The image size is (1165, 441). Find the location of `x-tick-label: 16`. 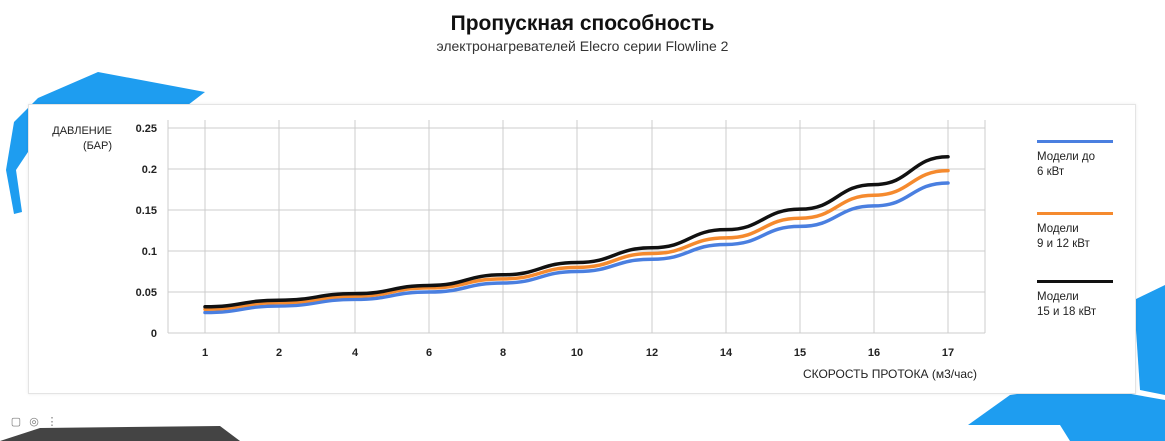

x-tick-label: 16 is located at coordinates (874, 353).